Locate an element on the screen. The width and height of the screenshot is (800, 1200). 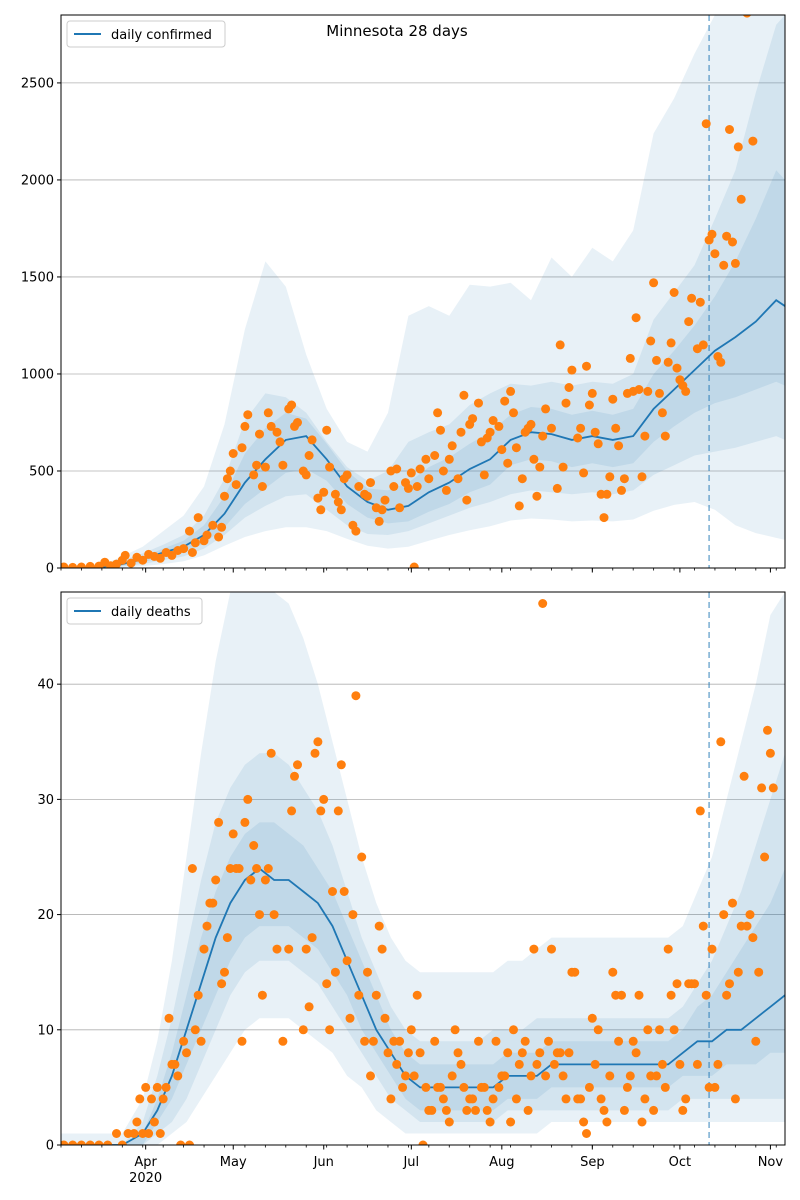
y-tick-label: 2500 is located at coordinates (37, 83).